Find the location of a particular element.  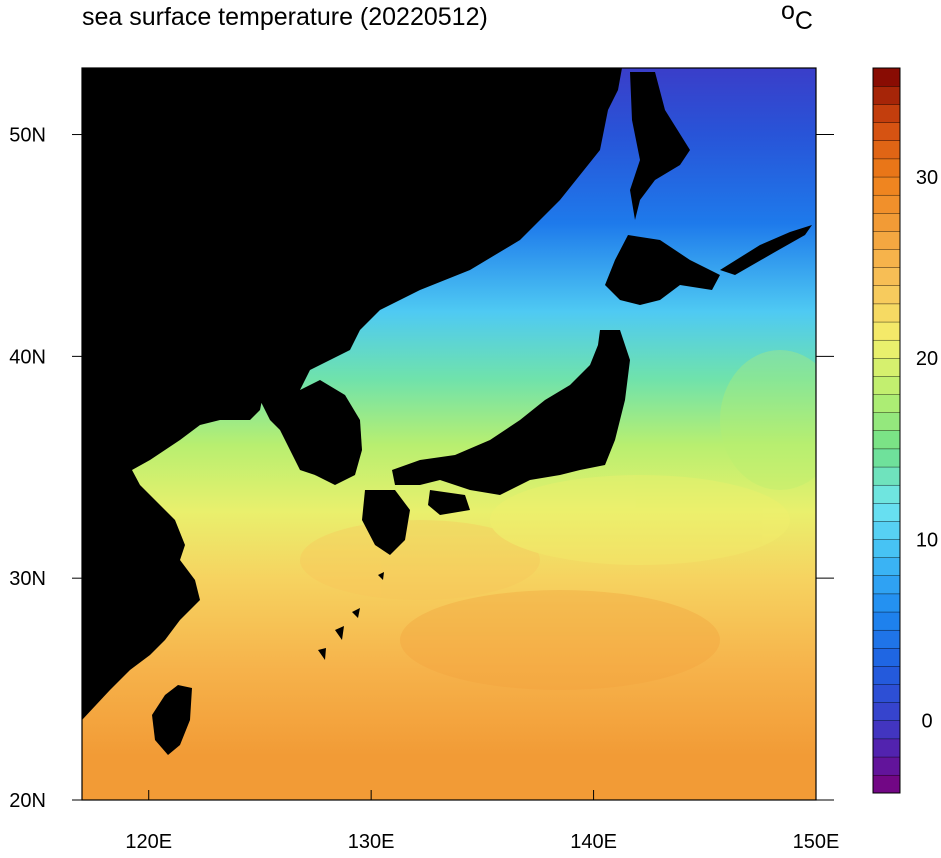

sakhalin is located at coordinates (660, 146).